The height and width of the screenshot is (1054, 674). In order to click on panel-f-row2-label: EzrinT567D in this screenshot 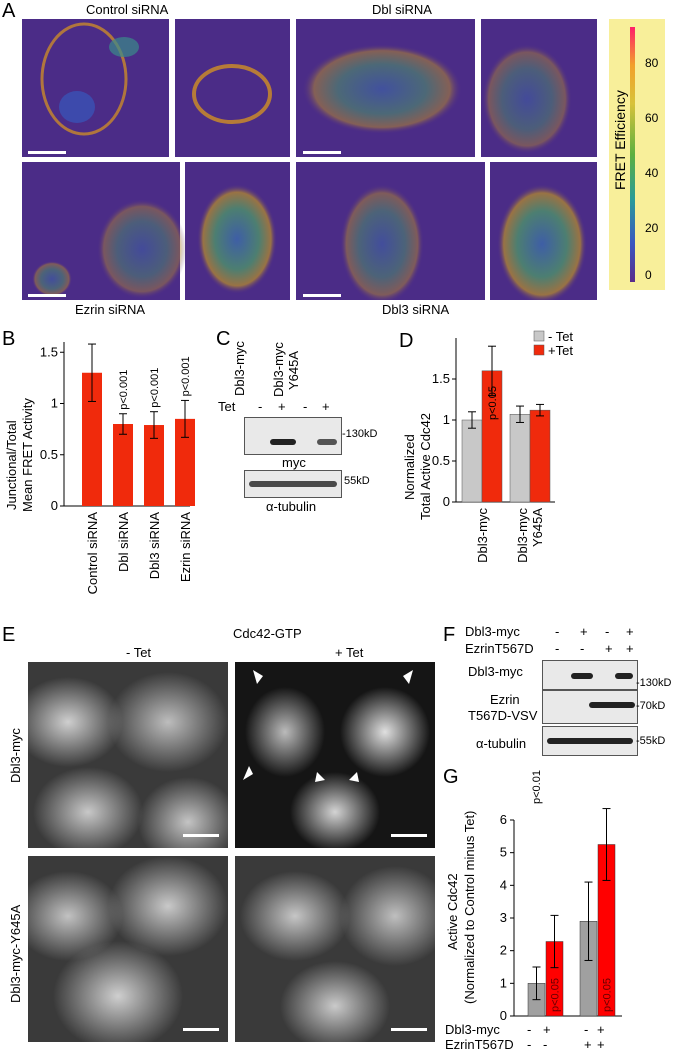, I will do `click(499, 648)`.